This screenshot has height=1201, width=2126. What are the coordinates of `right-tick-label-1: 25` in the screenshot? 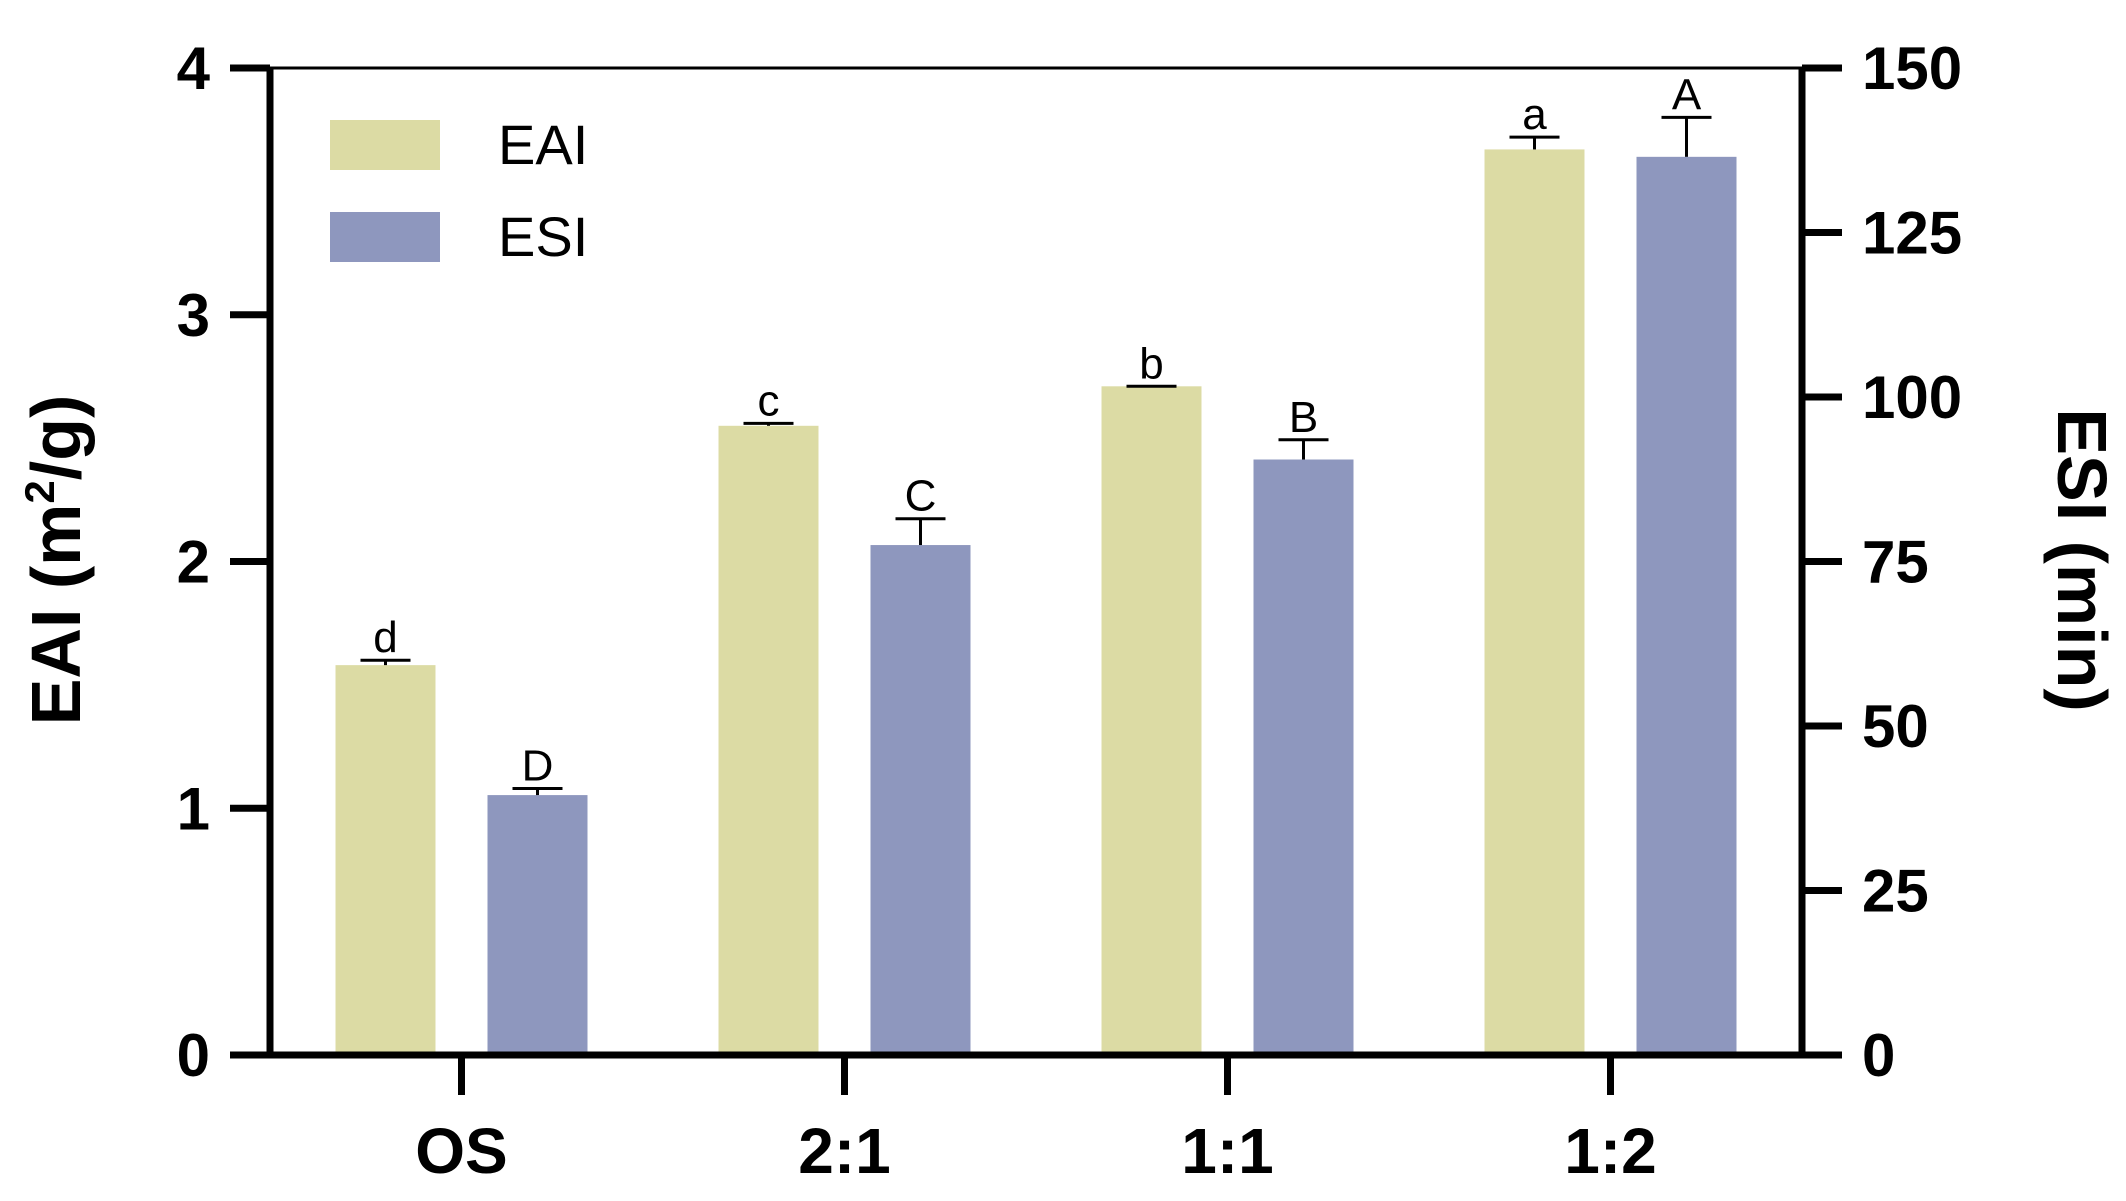 It's located at (1895, 891).